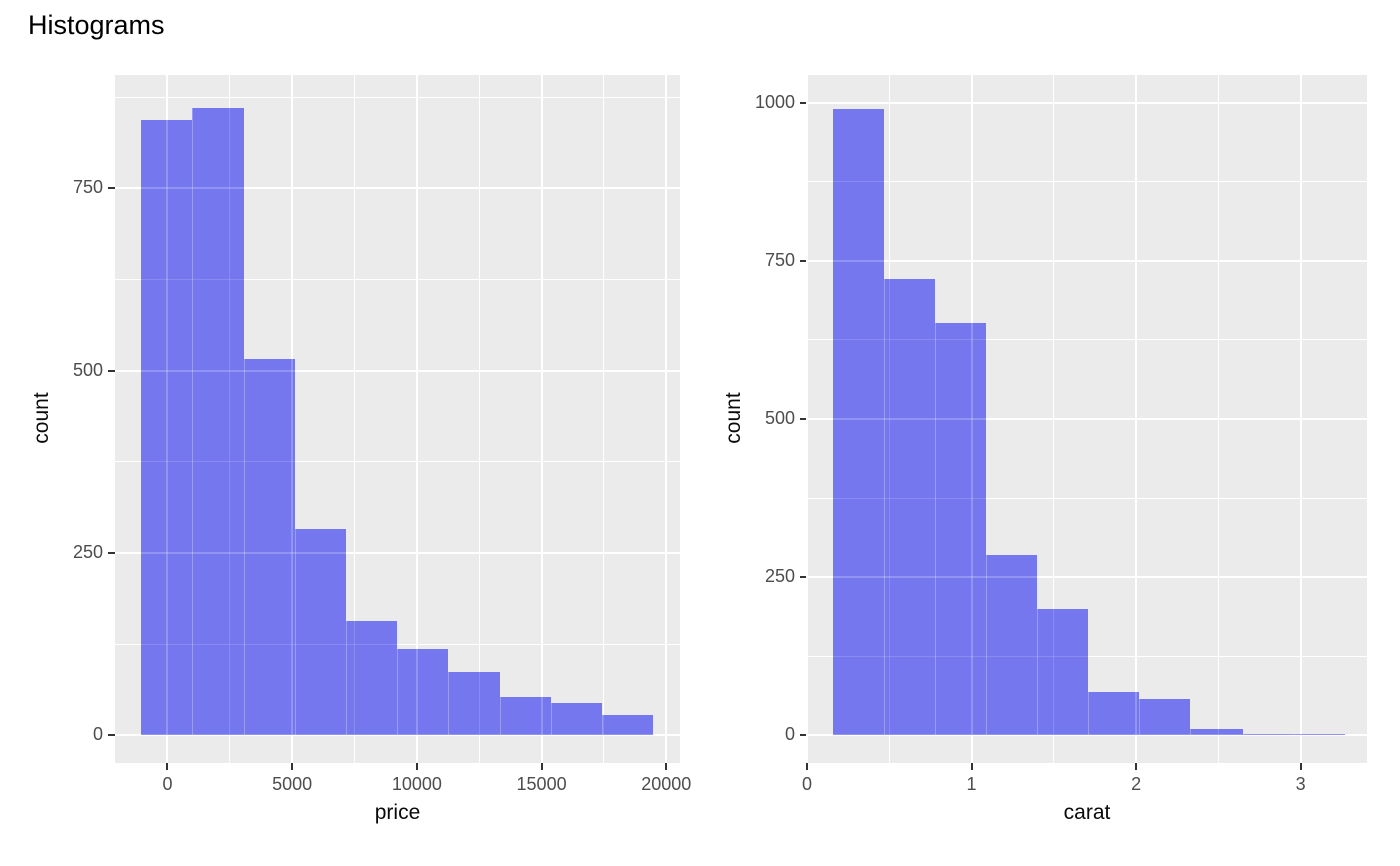 The image size is (1400, 866). I want to click on x-tick-label: 1, so click(971, 784).